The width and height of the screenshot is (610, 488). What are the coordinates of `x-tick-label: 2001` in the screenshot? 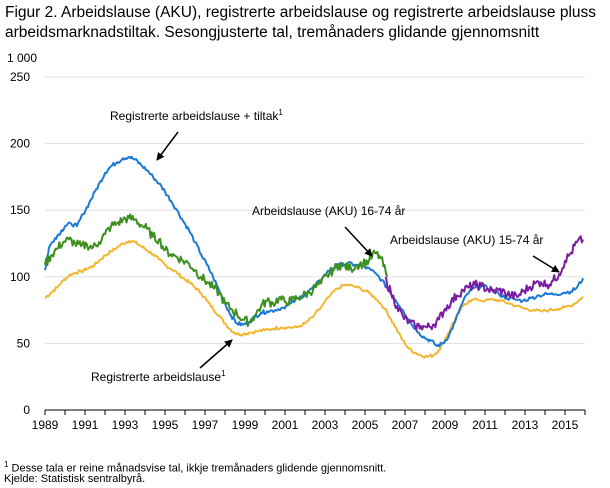 It's located at (285, 425).